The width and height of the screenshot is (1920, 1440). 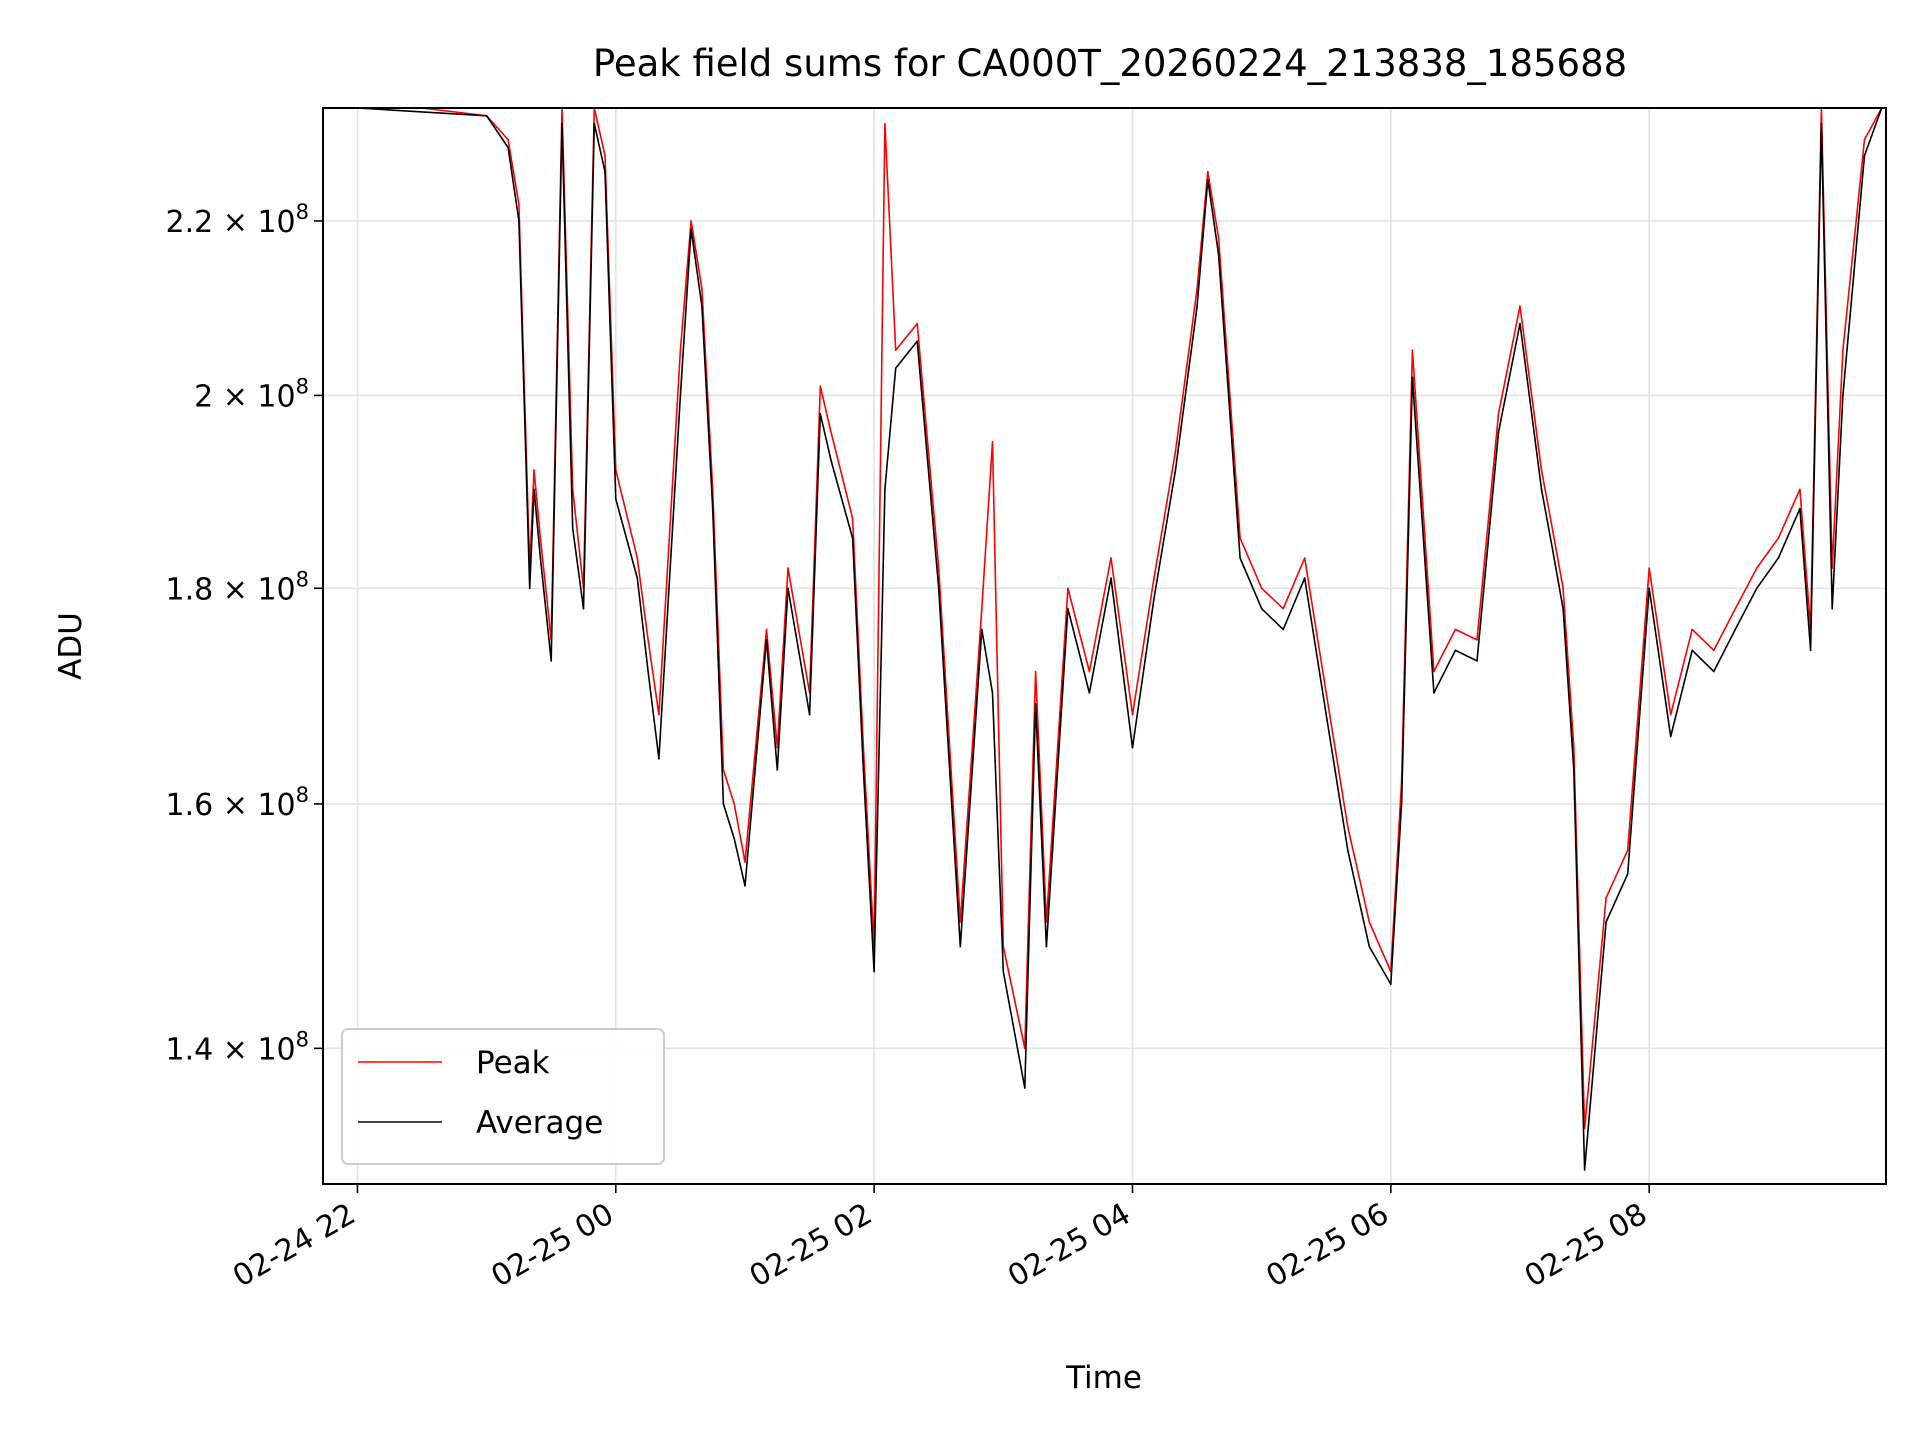 I want to click on y-tick-label: 1.8 × 108, so click(x=237, y=587).